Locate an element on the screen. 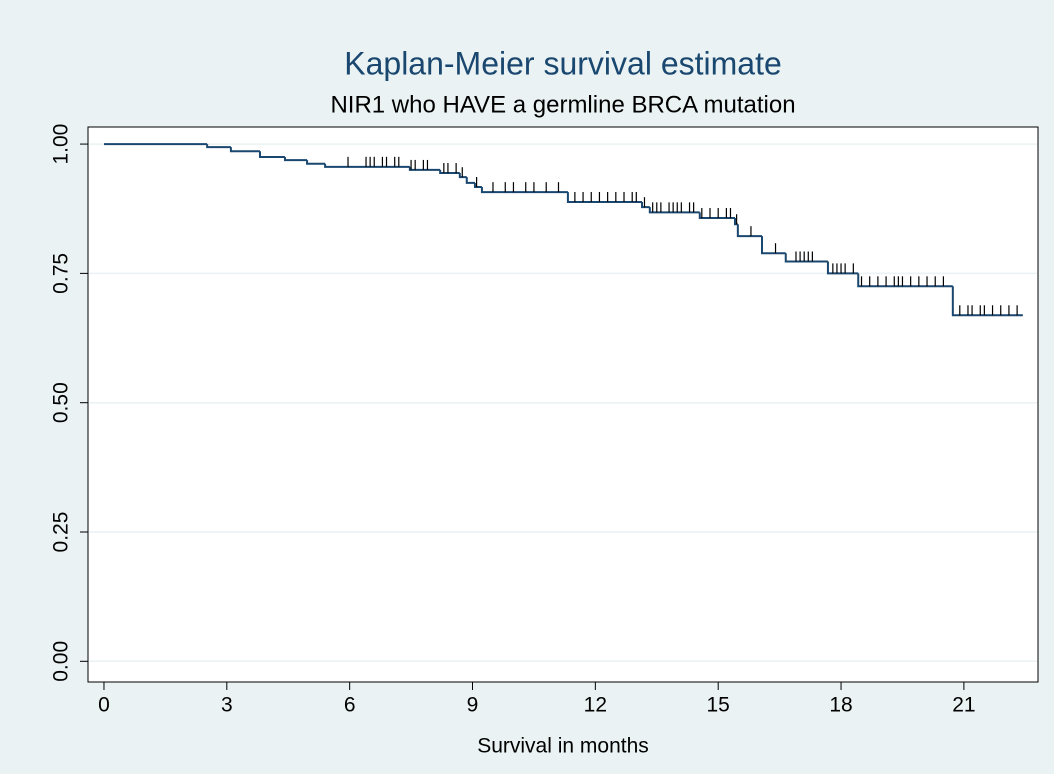 The image size is (1054, 774). y-tick-label: 0.00 is located at coordinates (61, 661).